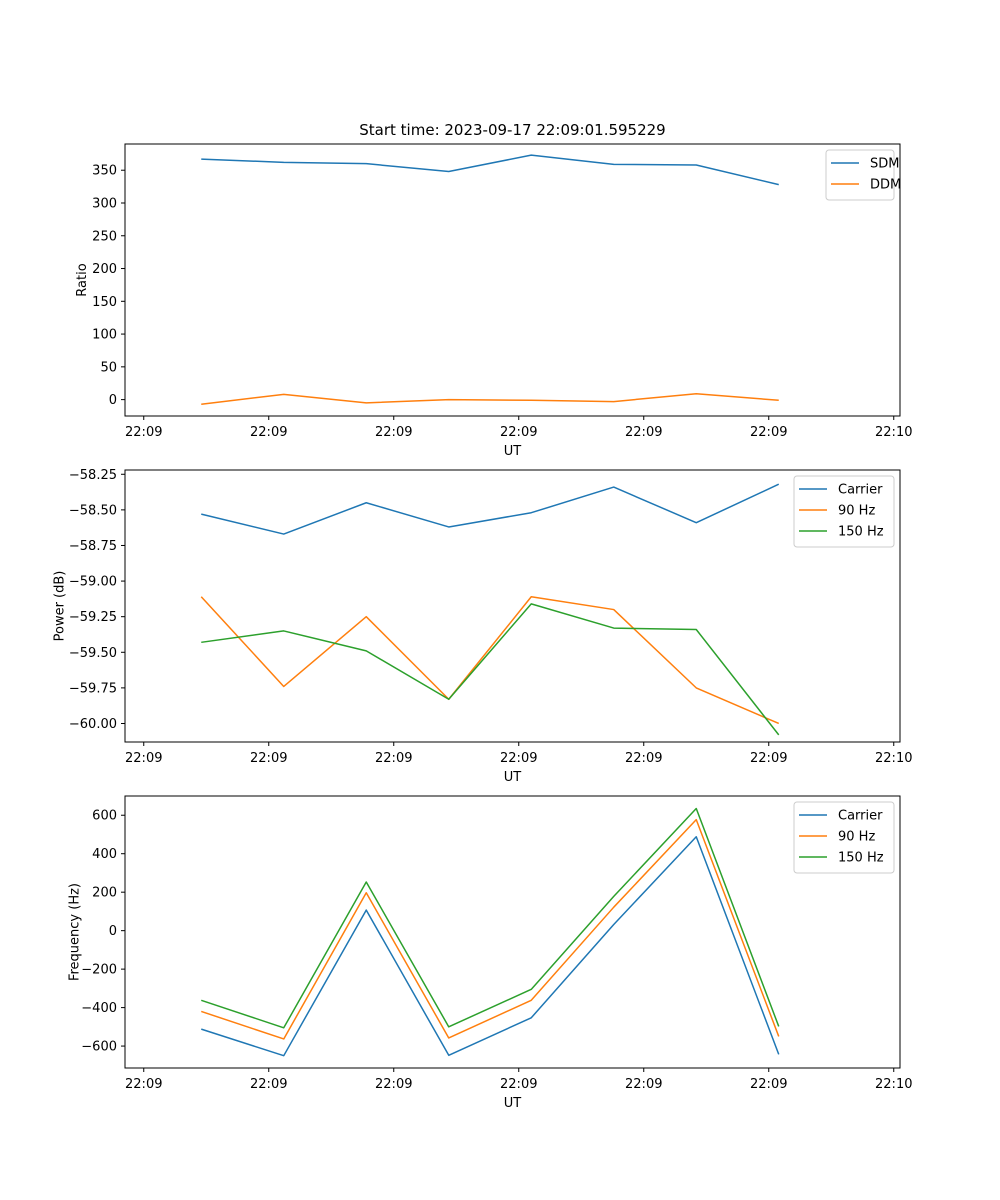 Image resolution: width=1000 pixels, height=1200 pixels. What do you see at coordinates (108, 367) in the screenshot?
I see `y-tick-label: 50` at bounding box center [108, 367].